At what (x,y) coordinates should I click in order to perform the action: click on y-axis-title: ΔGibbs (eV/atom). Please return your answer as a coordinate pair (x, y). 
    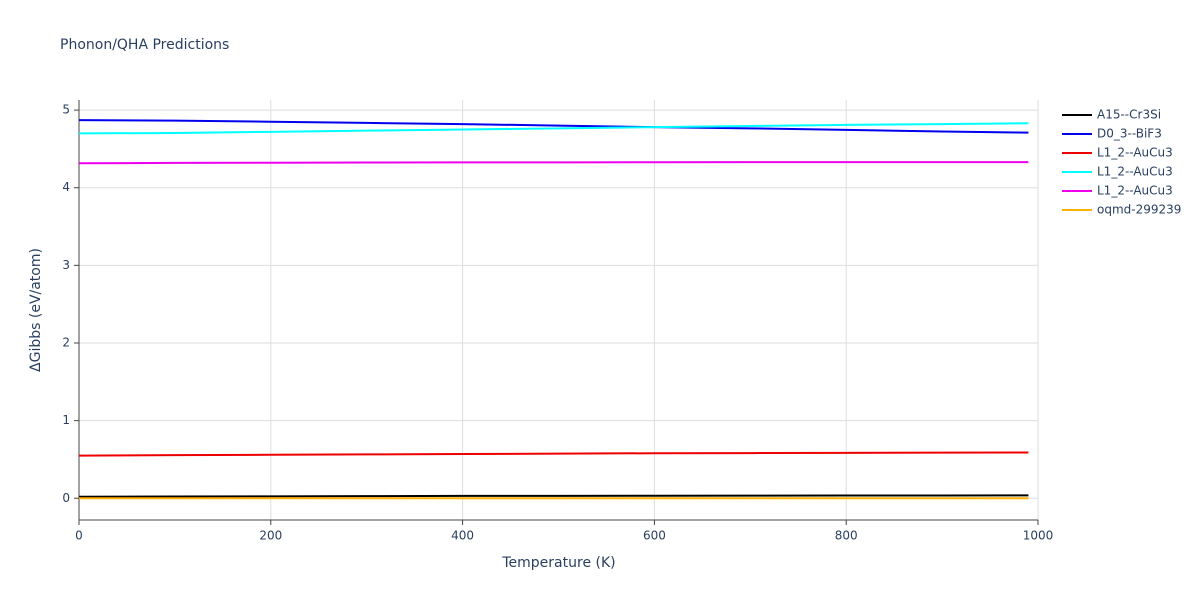
    Looking at the image, I should click on (36, 310).